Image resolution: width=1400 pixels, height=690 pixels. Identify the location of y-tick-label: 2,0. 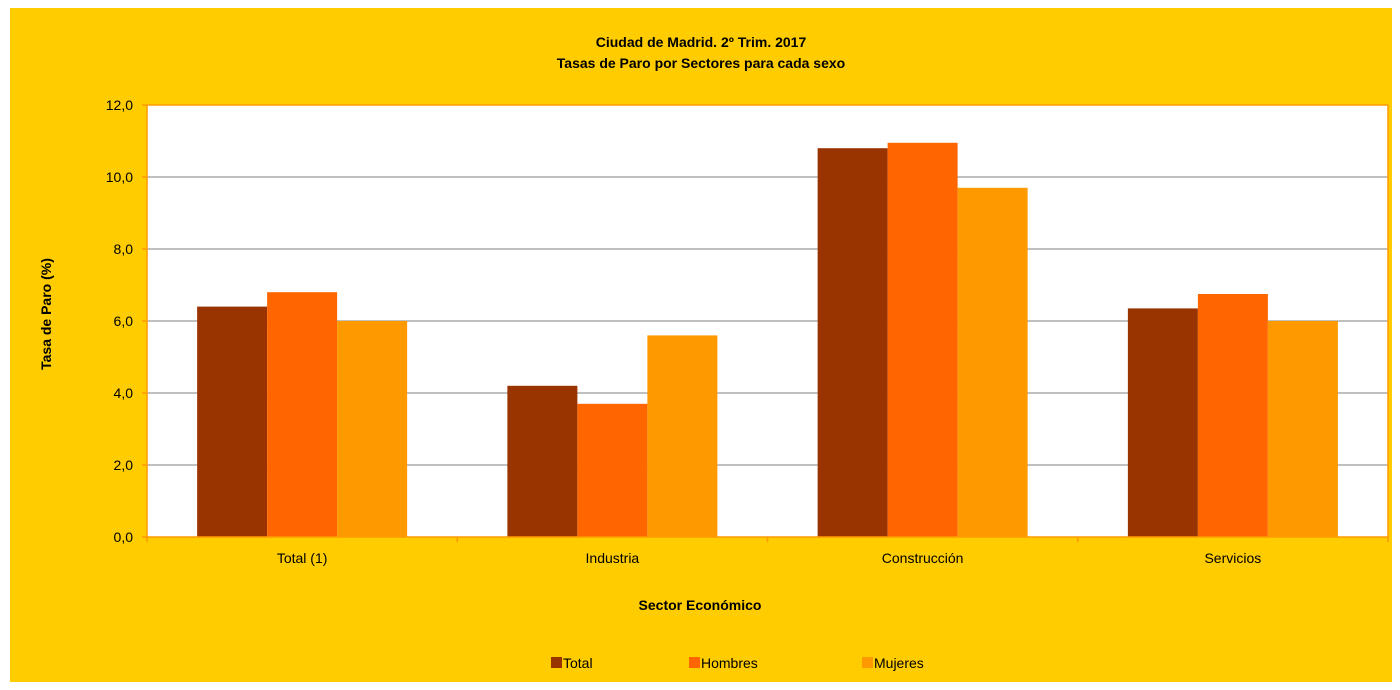
(124, 465).